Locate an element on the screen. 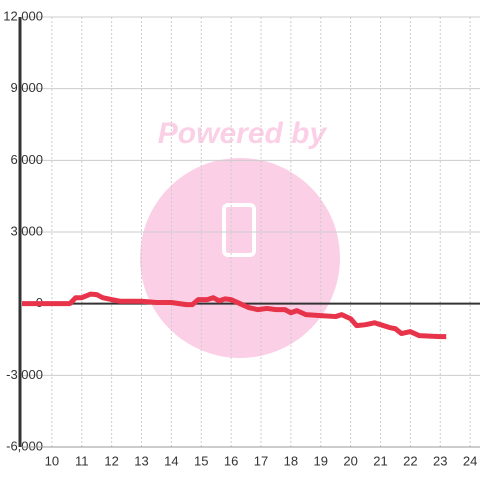  x-tick-label: 12 is located at coordinates (111, 460).